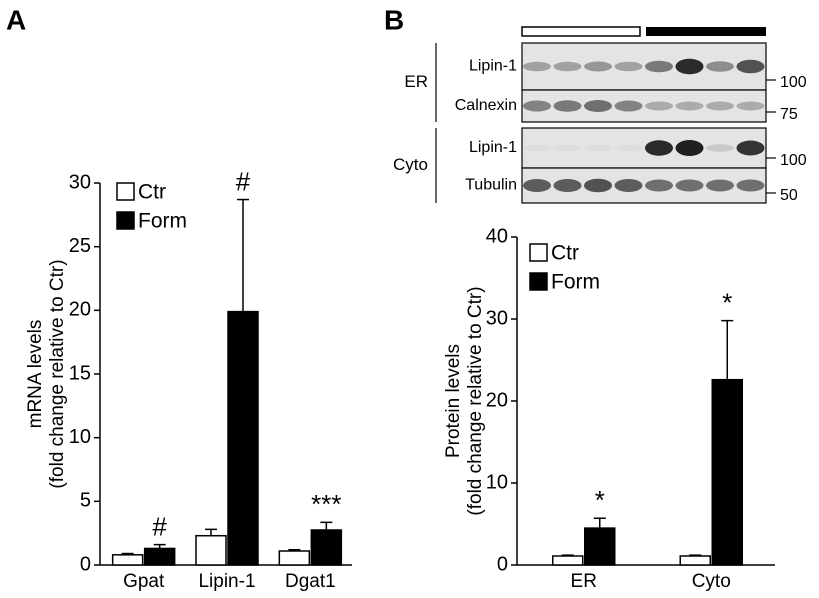  What do you see at coordinates (394, 19) in the screenshot?
I see `panel-label: B` at bounding box center [394, 19].